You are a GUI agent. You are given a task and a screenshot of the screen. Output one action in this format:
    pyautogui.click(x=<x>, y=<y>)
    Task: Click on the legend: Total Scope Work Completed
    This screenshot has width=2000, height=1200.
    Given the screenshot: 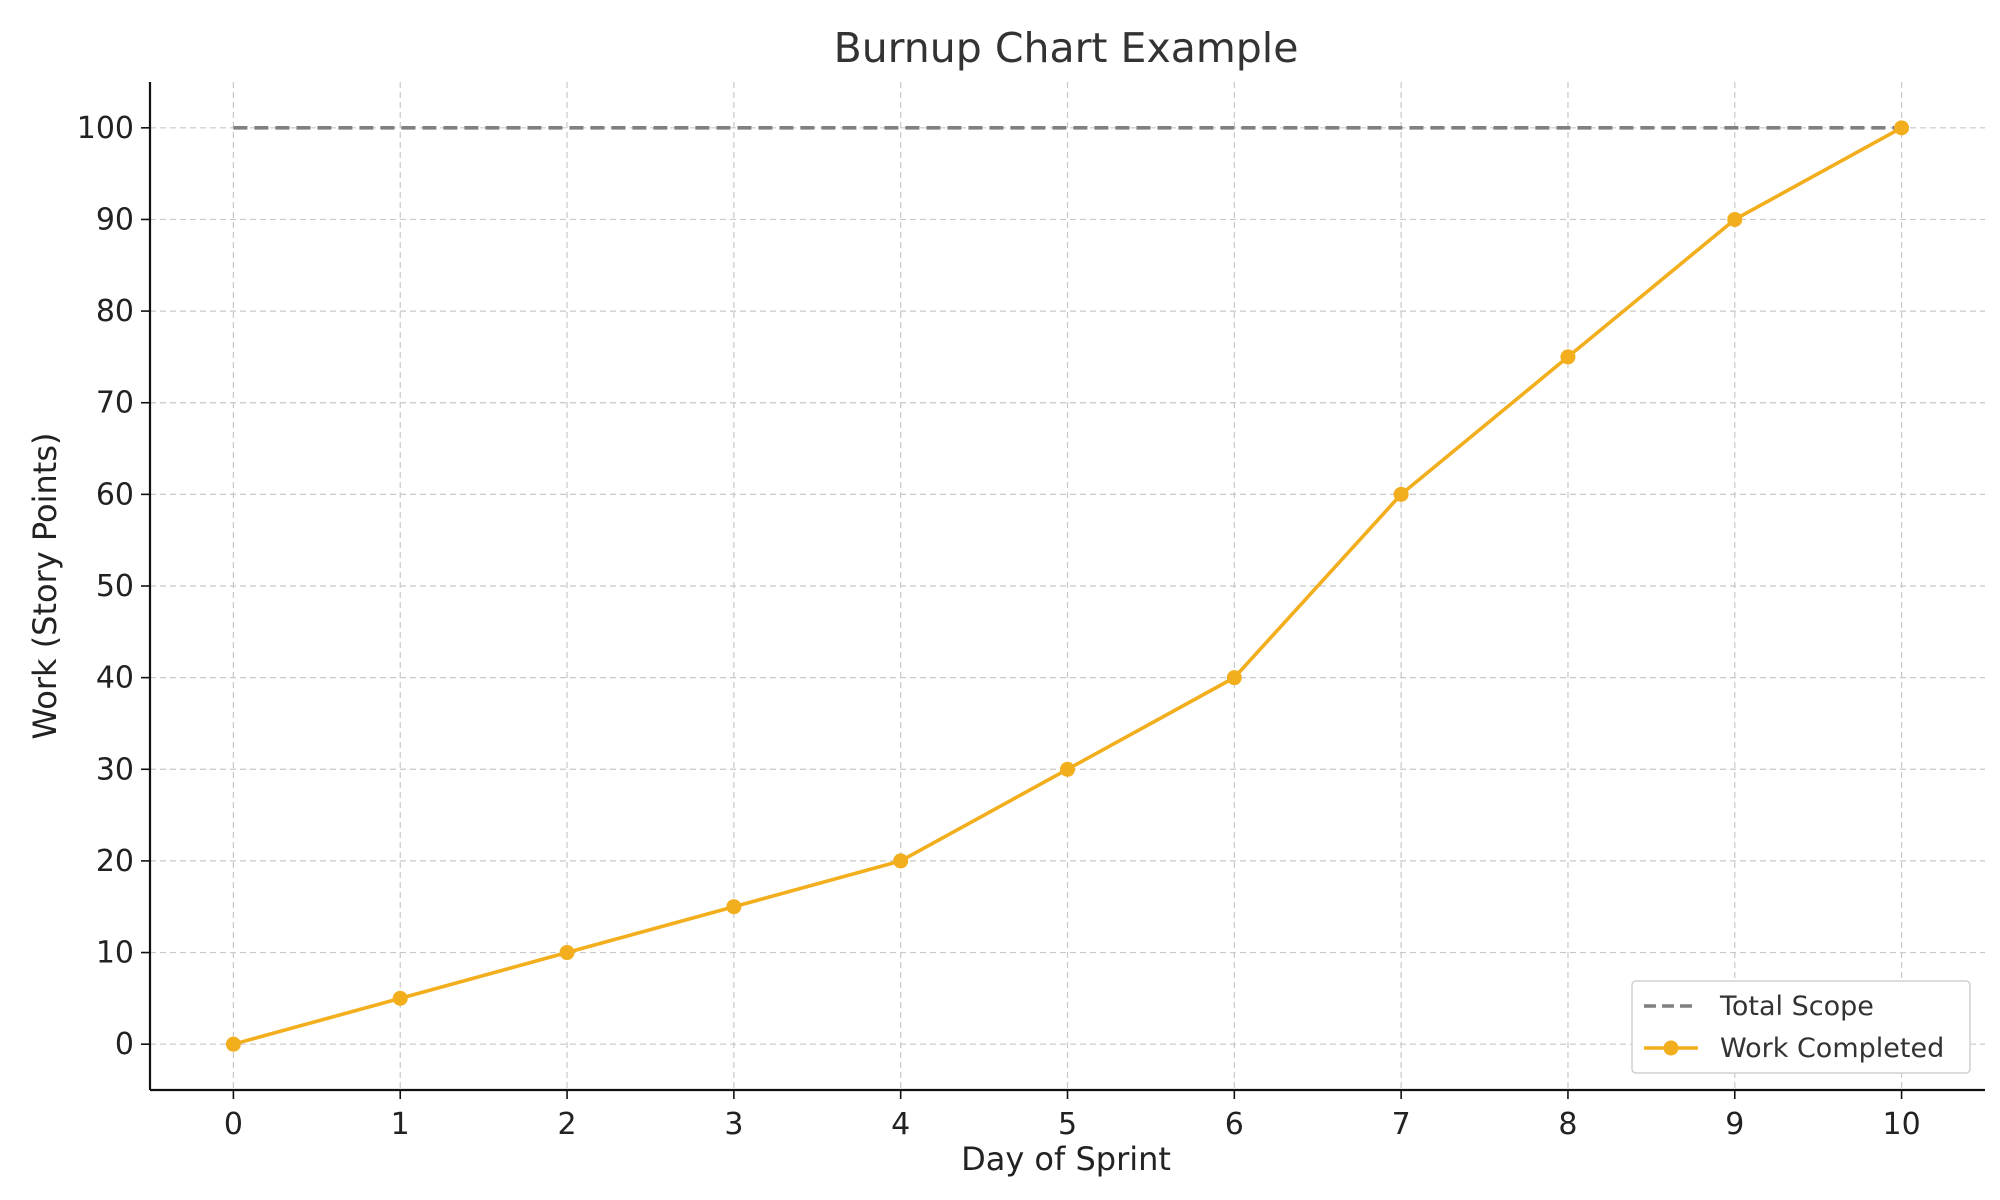 What is the action you would take?
    pyautogui.click(x=1801, y=1027)
    